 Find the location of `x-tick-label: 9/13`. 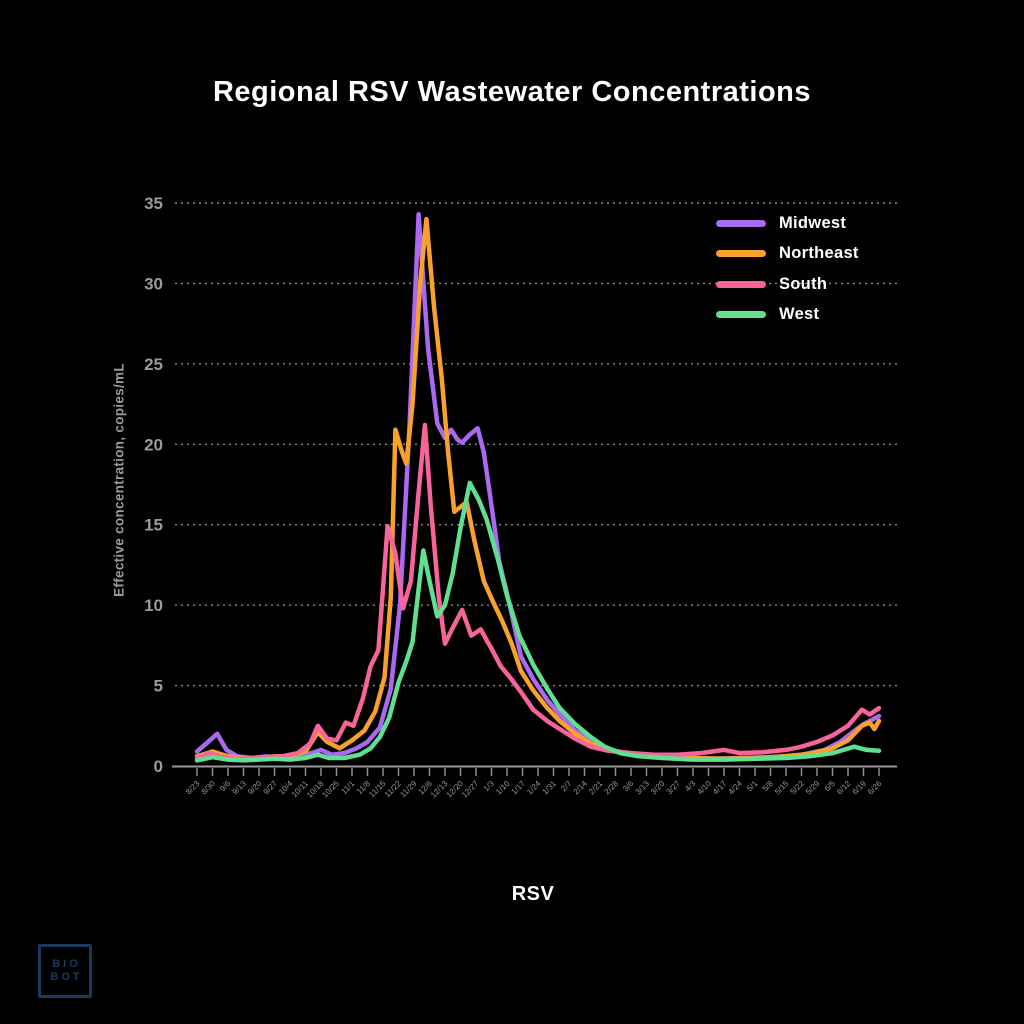

x-tick-label: 9/13 is located at coordinates (240, 788).